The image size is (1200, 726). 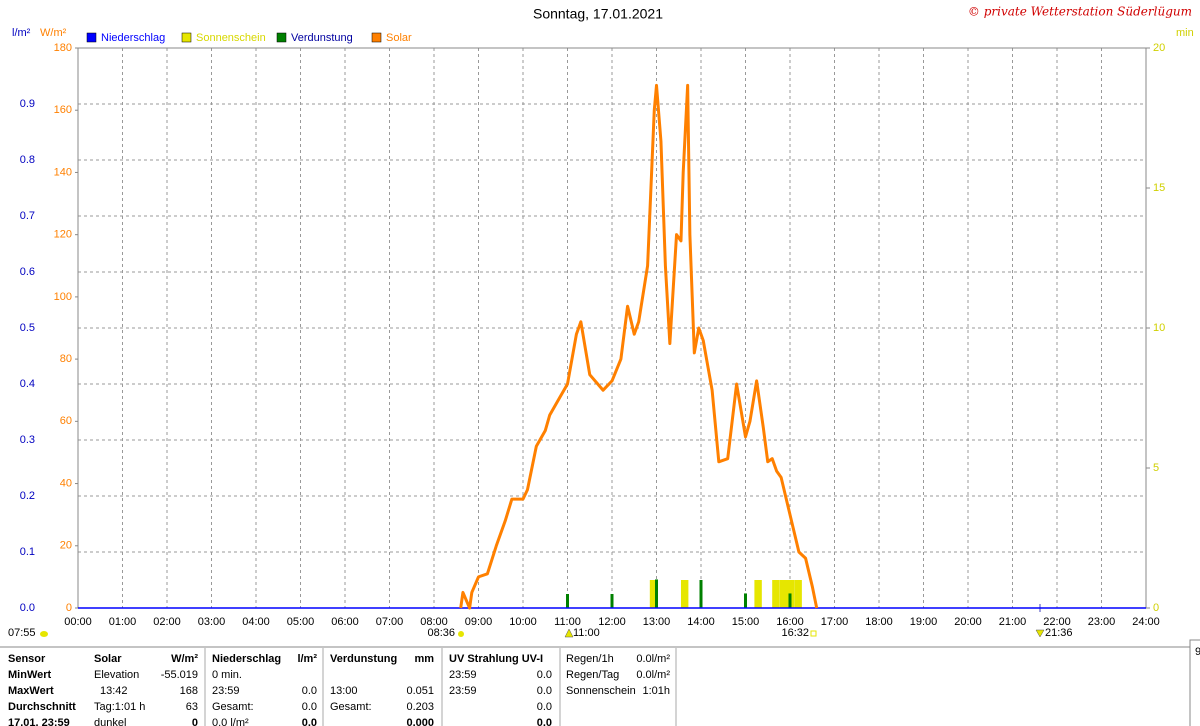 I want to click on table-cell: Sonnenschein, so click(x=601, y=691).